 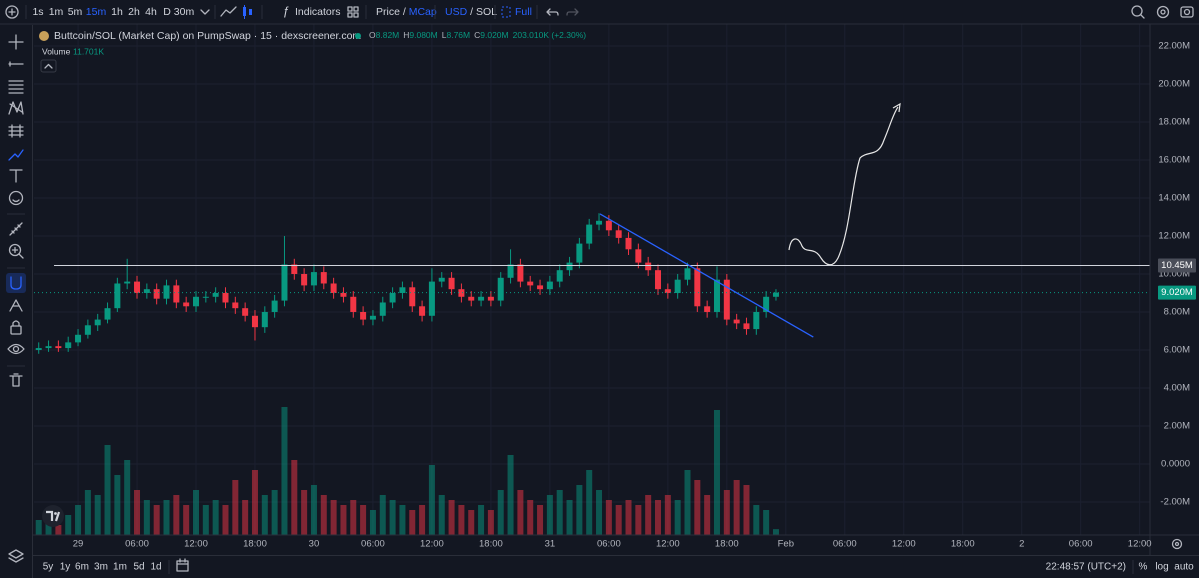 I want to click on visibility-tool, so click(x=16, y=349).